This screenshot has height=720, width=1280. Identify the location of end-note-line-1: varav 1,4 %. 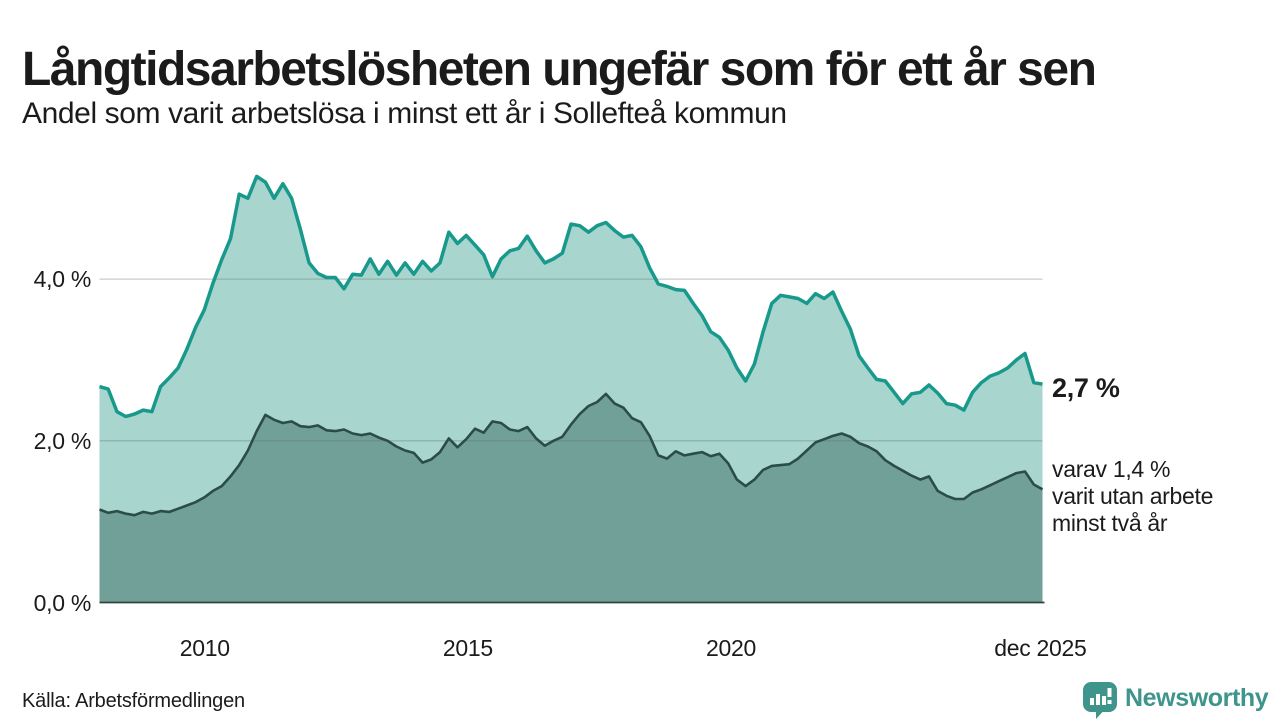
(1111, 469).